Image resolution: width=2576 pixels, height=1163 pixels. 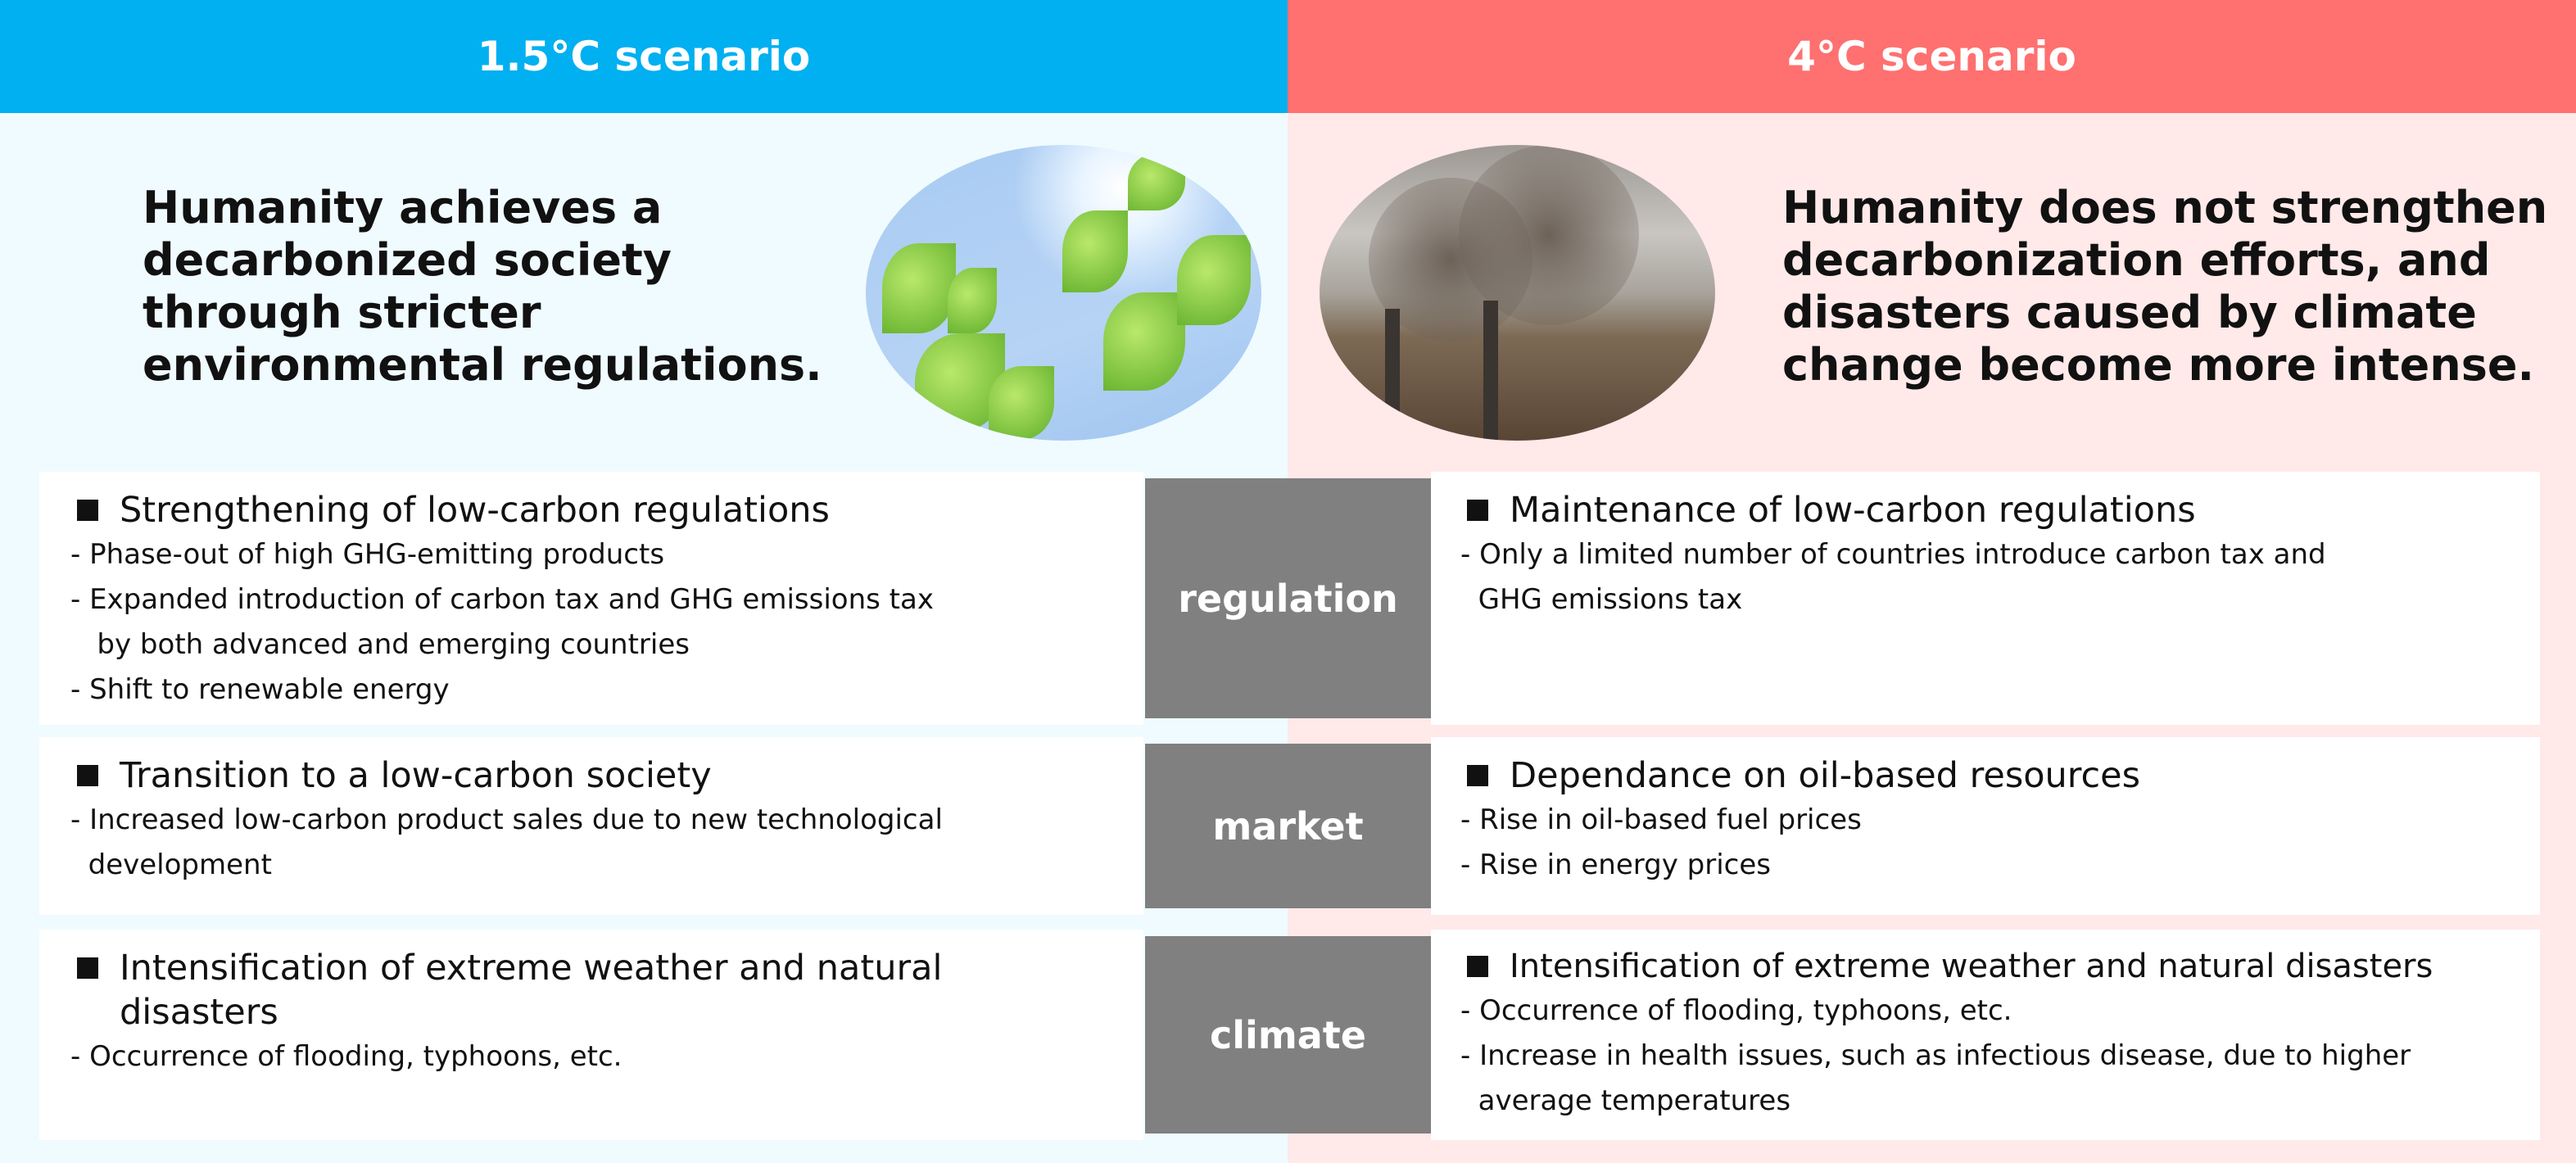 I want to click on category-regulation: regulation, so click(x=1288, y=598).